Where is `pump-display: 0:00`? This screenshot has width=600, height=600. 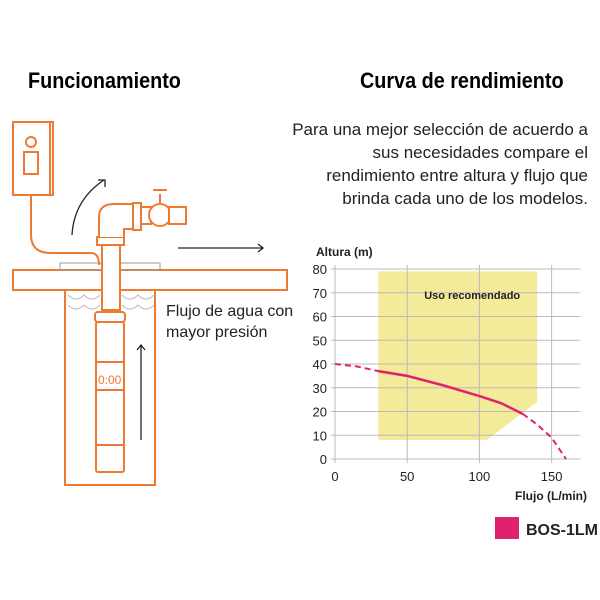
pump-display: 0:00 is located at coordinates (110, 380).